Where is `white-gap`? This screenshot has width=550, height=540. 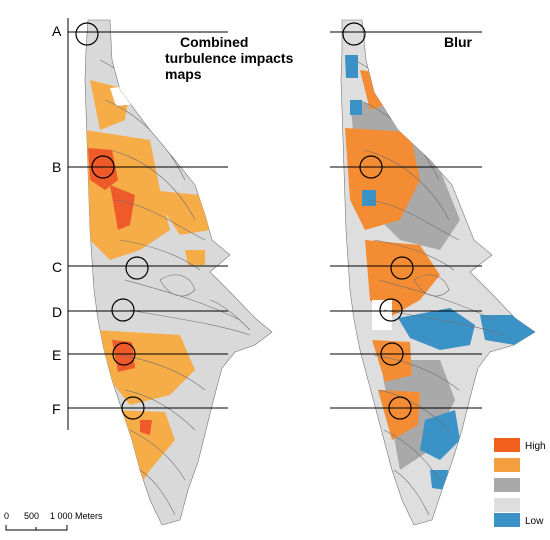
white-gap is located at coordinates (382, 315).